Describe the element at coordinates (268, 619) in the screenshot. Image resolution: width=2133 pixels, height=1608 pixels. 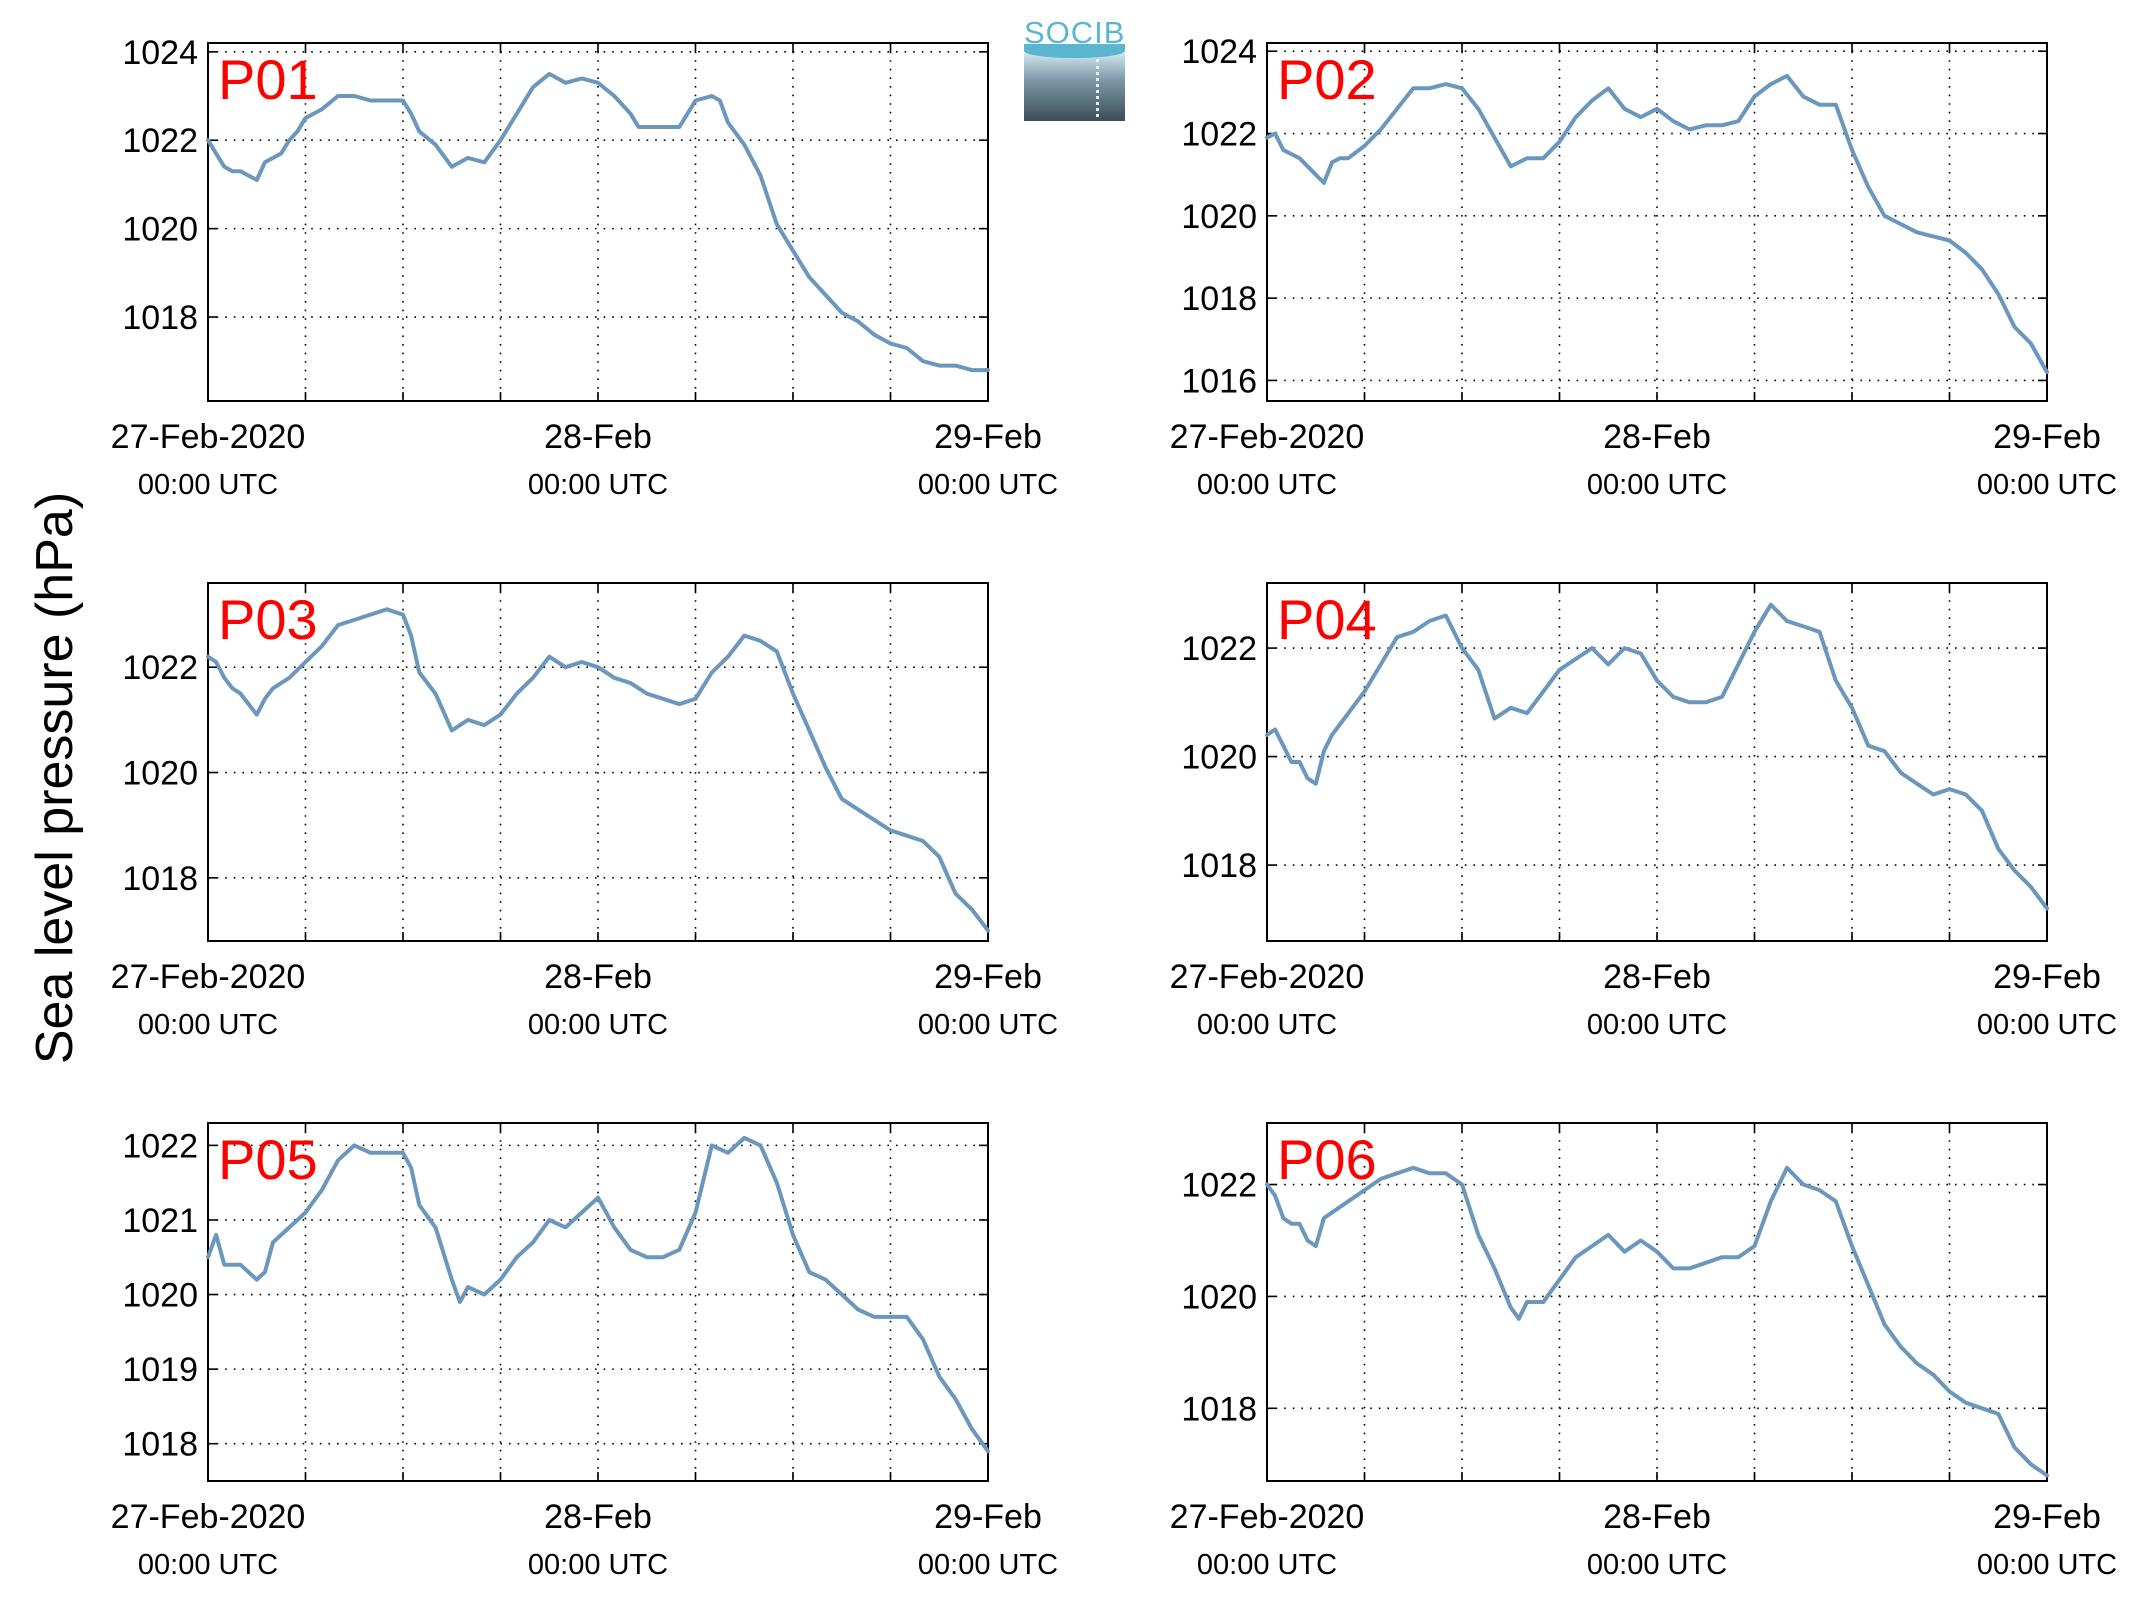
I see `panel-label: P03` at that location.